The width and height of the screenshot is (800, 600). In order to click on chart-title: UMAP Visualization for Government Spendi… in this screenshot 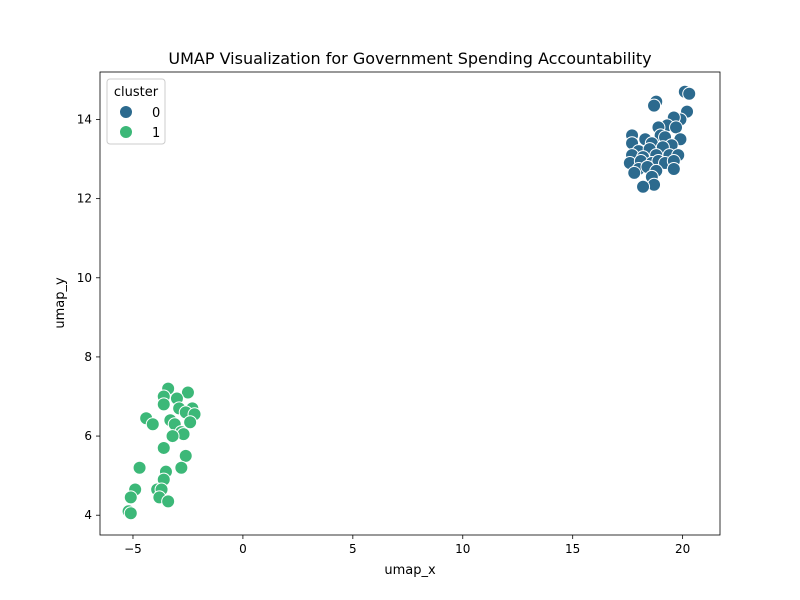, I will do `click(409, 58)`.